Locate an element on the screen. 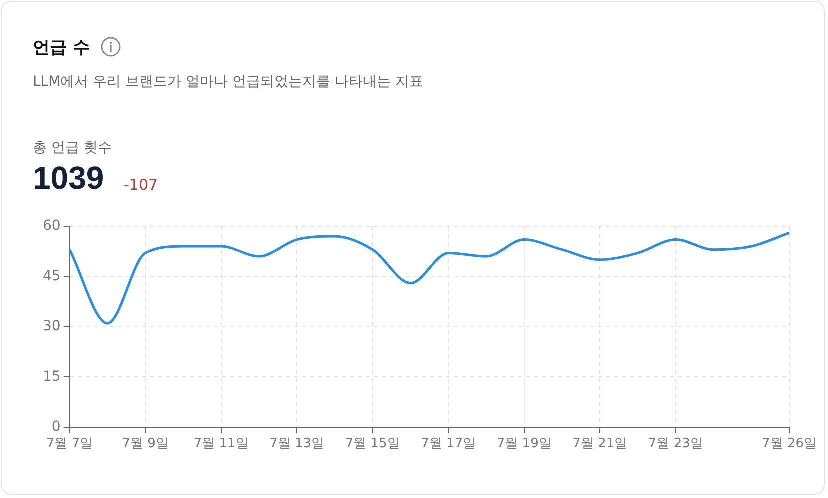 The height and width of the screenshot is (498, 828). text: 총 언급 횟수 is located at coordinates (72, 148).